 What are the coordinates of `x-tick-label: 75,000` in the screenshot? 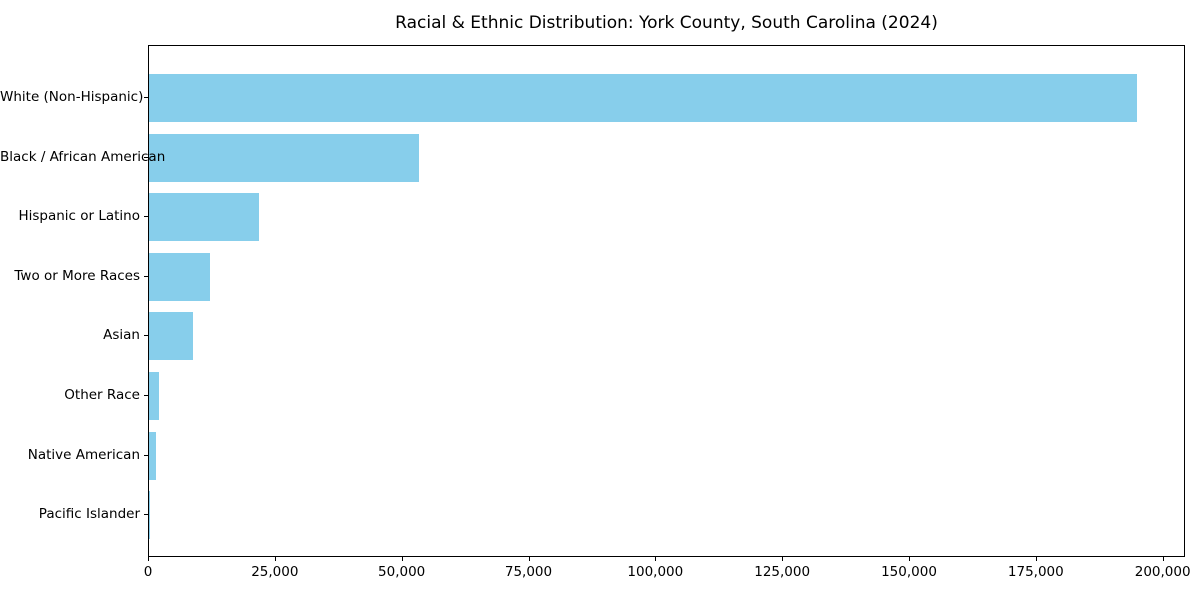 It's located at (528, 572).